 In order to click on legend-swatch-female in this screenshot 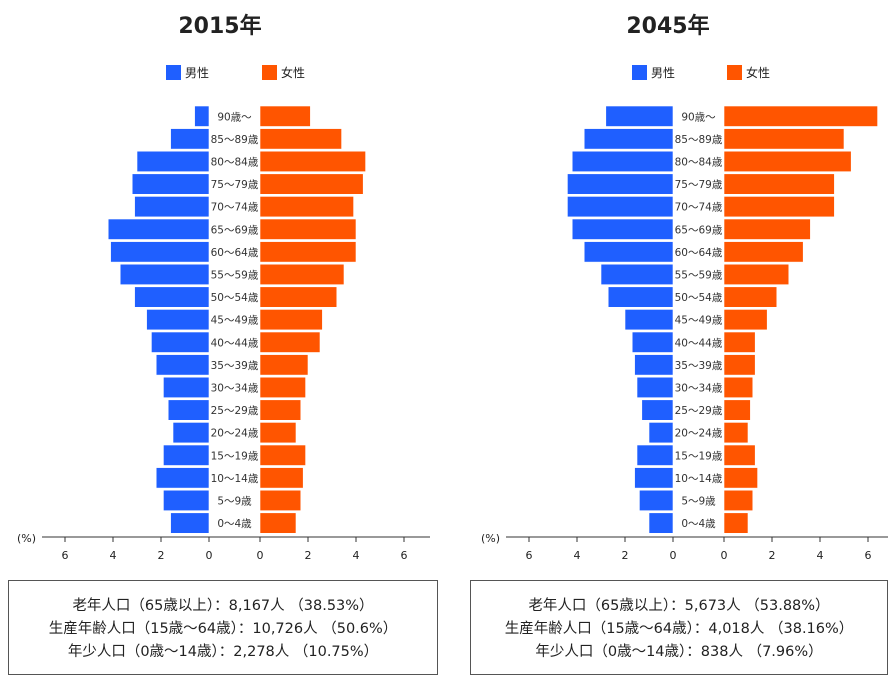, I will do `click(269, 72)`.